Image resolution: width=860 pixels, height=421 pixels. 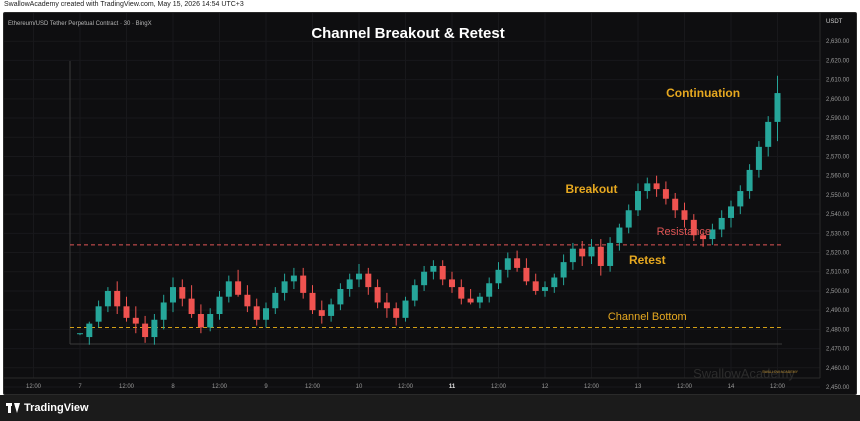 What do you see at coordinates (838, 42) in the screenshot?
I see `price-tick-label: 2,630.00` at bounding box center [838, 42].